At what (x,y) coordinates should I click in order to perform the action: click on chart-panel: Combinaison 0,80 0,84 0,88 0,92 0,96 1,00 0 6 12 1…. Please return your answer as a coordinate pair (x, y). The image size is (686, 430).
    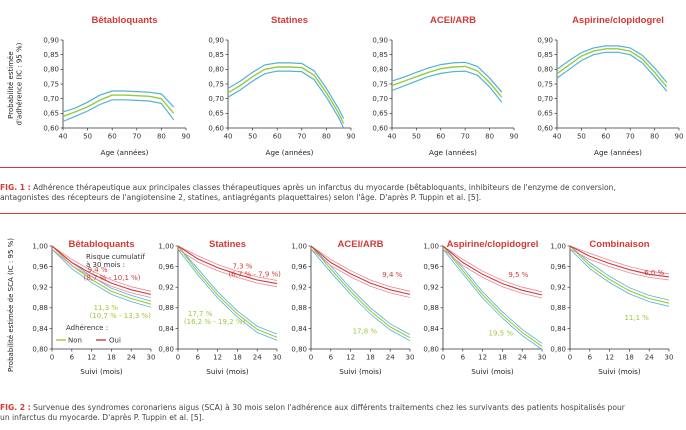
    Looking at the image, I should click on (611, 307).